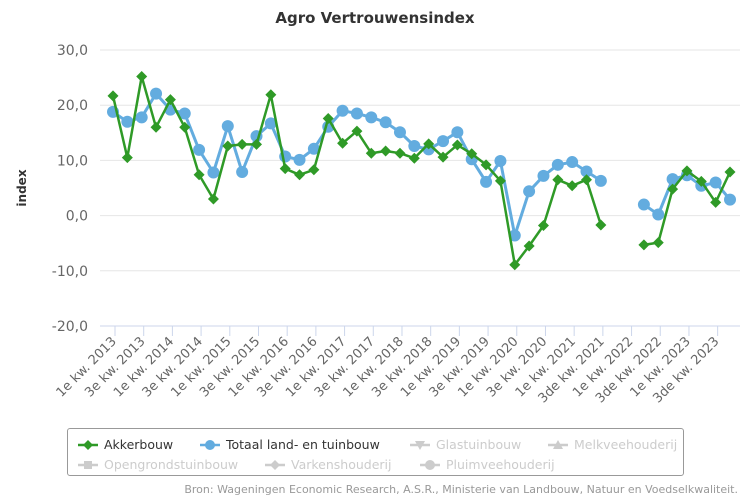 The width and height of the screenshot is (750, 500). Describe the element at coordinates (328, 464) in the screenshot. I see `legend-item-varkenshouderij: Varkenshouderij` at that location.